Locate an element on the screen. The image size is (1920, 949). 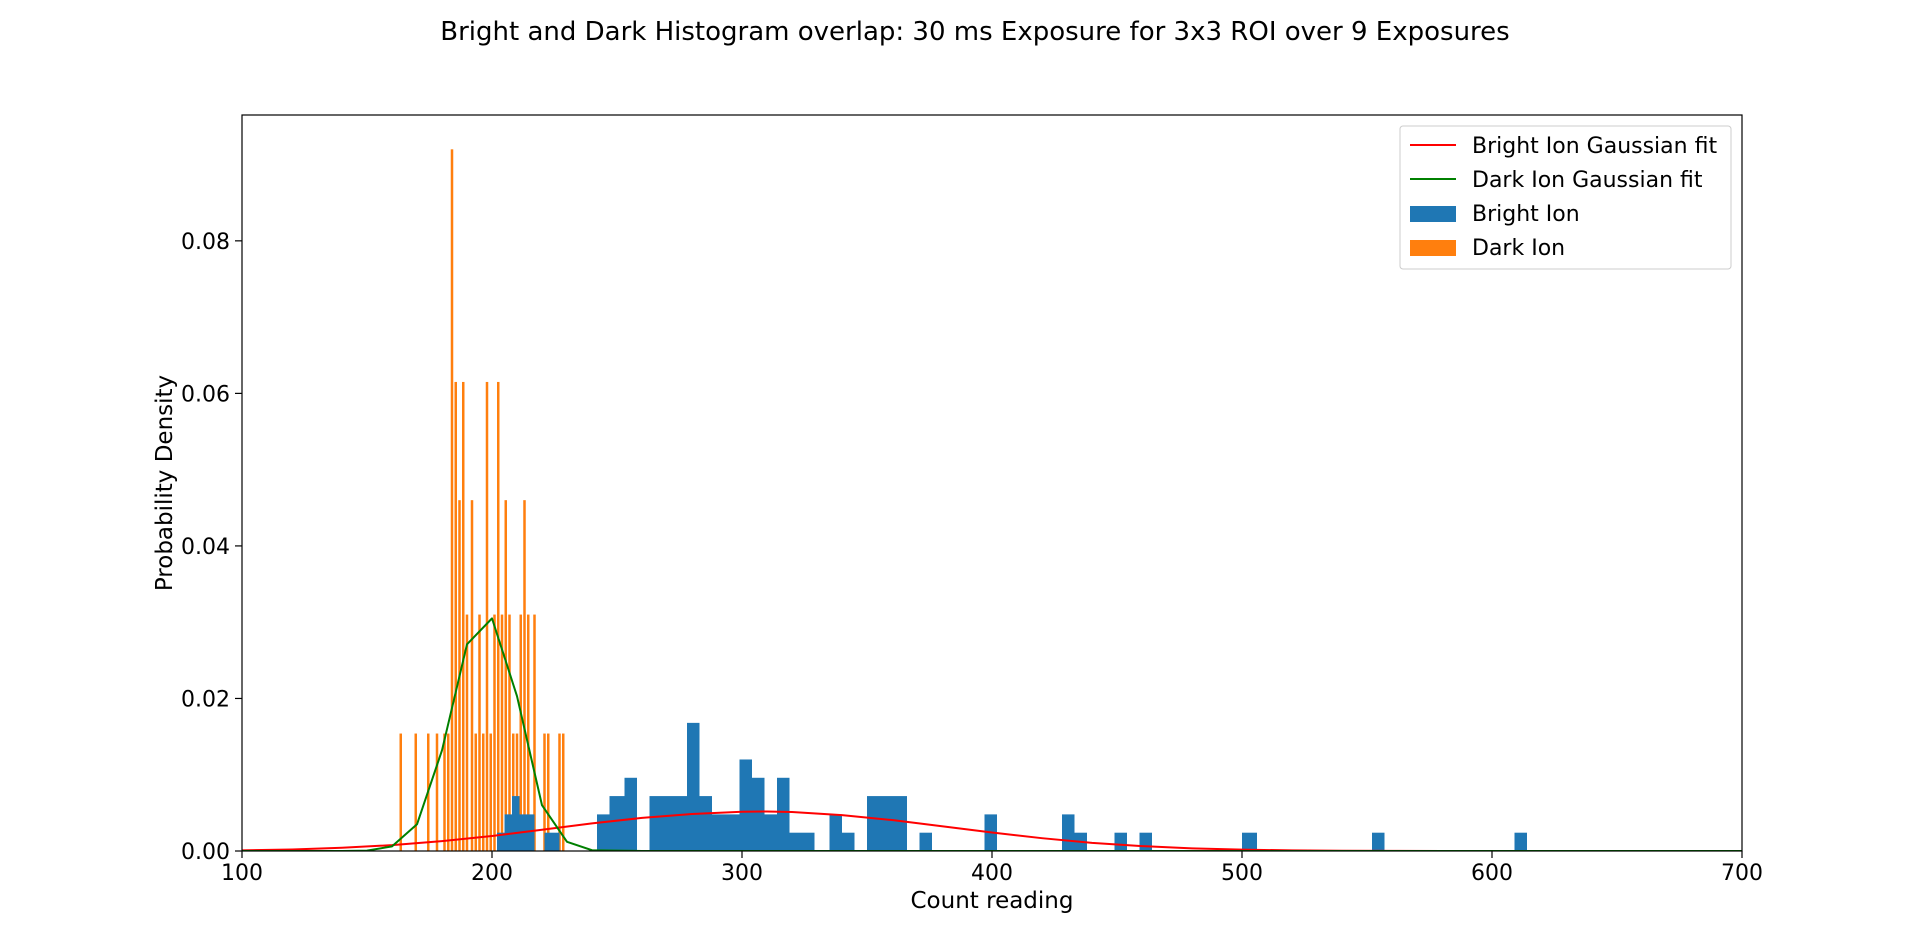
x-tick-label: 500 is located at coordinates (1242, 873).